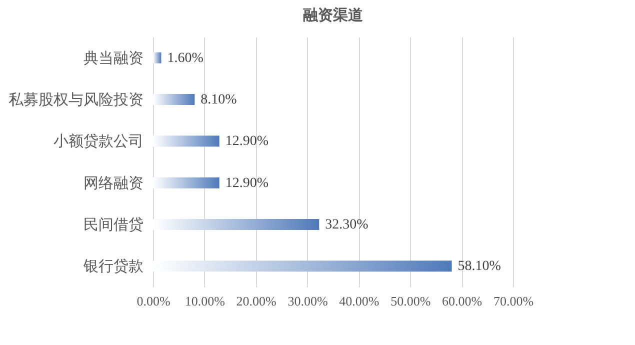 Image resolution: width=635 pixels, height=345 pixels. I want to click on data-label: 1.60%, so click(185, 58).